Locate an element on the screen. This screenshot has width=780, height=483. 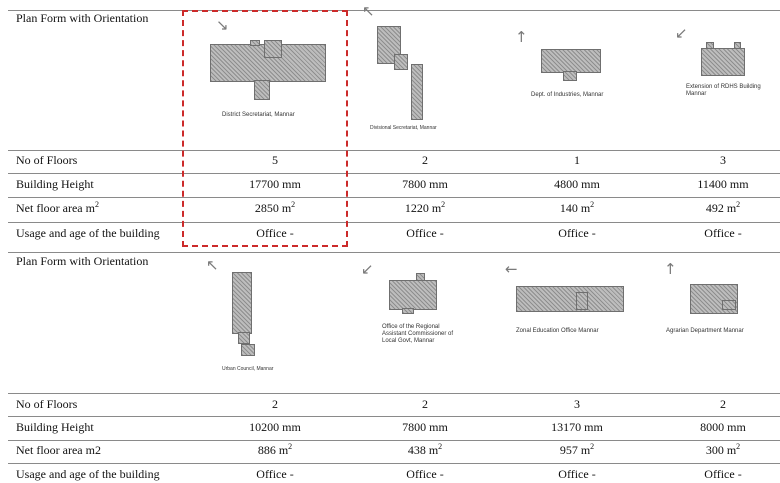
cell-height: 7800 mm is located at coordinates (425, 427).